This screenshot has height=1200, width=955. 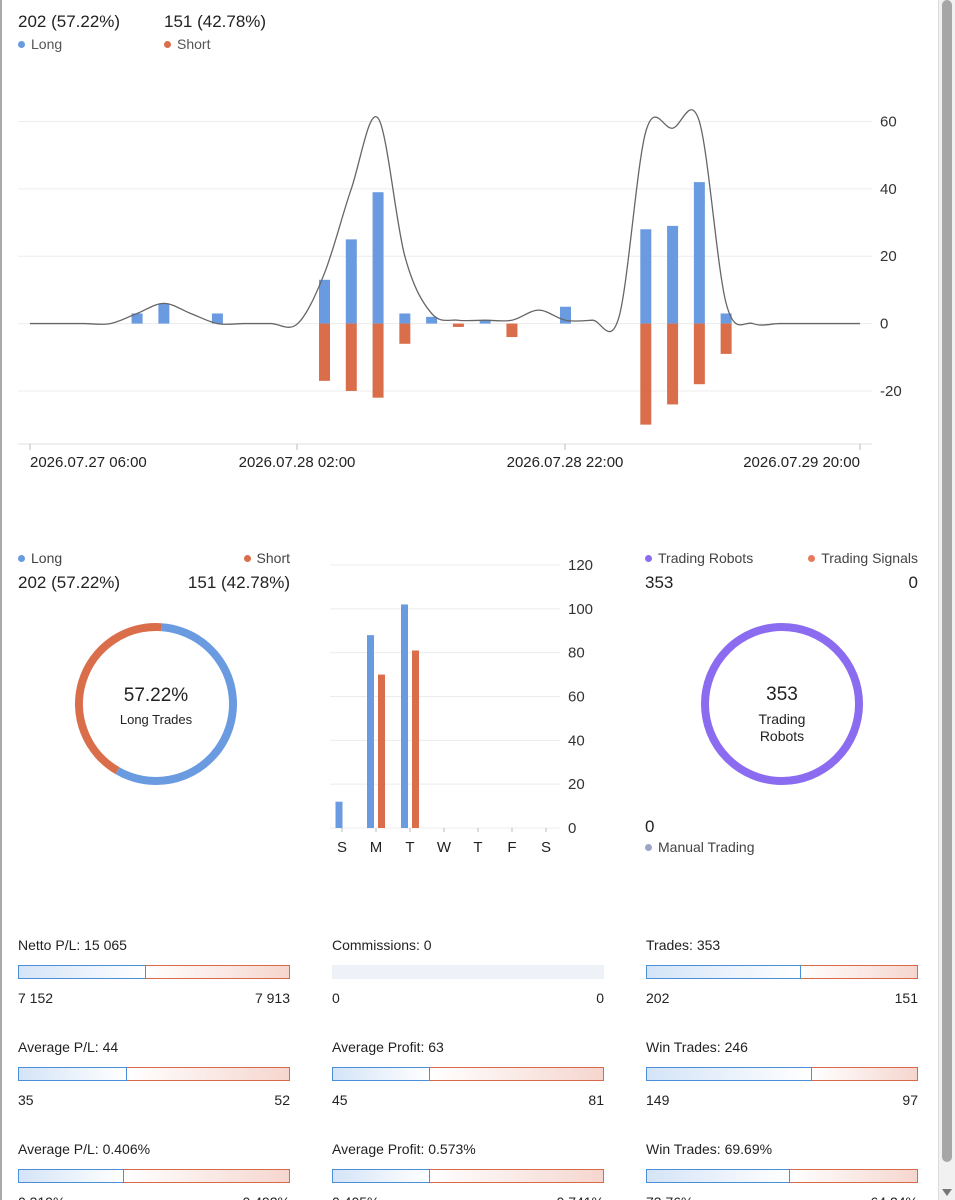 What do you see at coordinates (706, 847) in the screenshot?
I see `manual-legend-label: Manual Trading` at bounding box center [706, 847].